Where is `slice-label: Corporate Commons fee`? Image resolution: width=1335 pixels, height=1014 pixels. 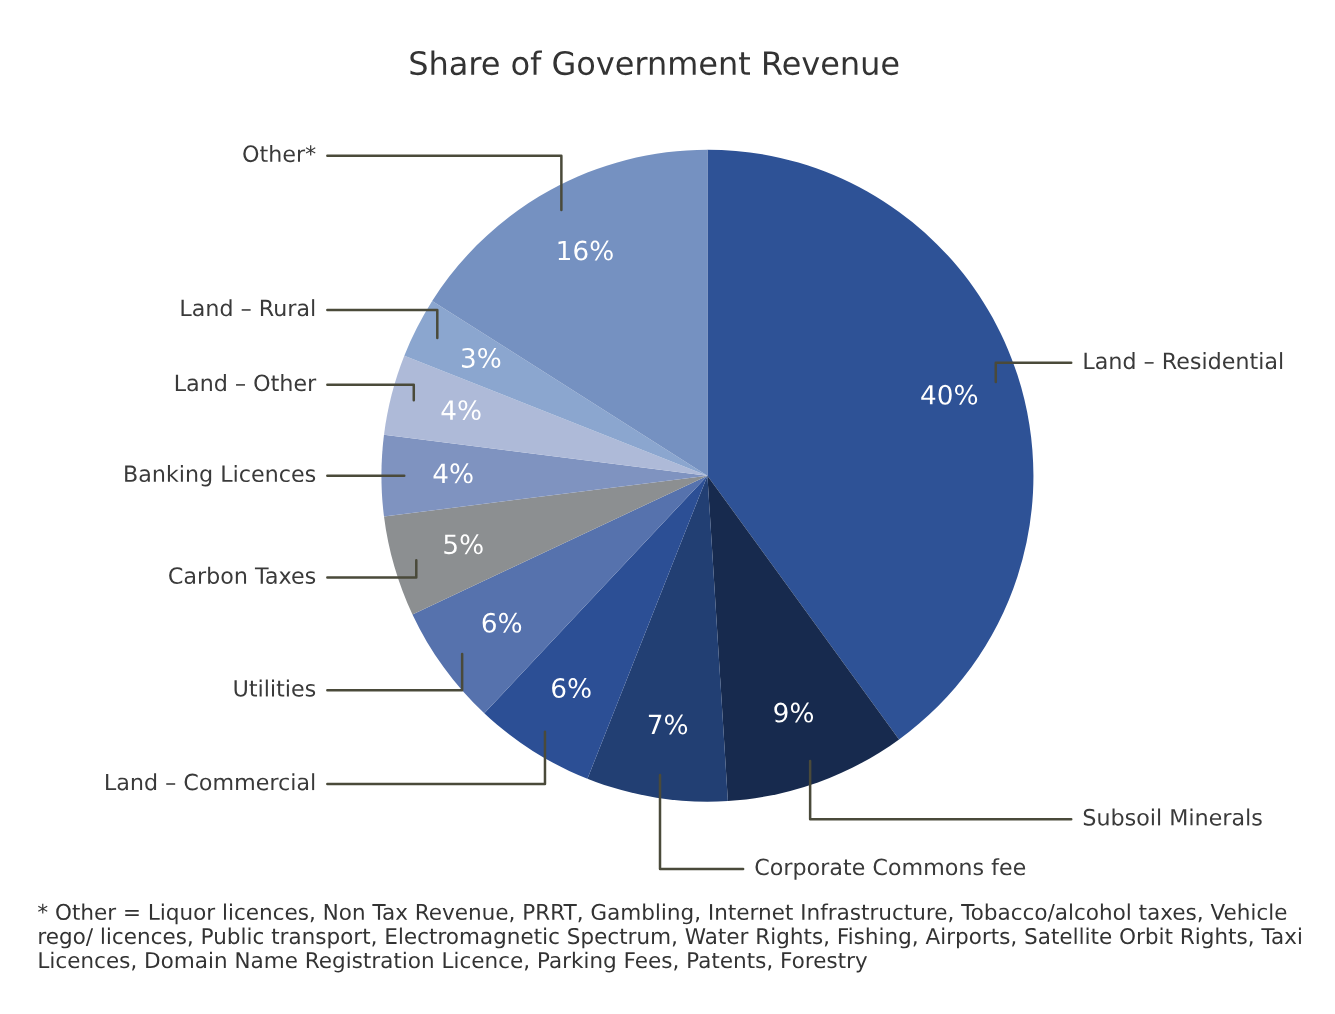 slice-label: Corporate Commons fee is located at coordinates (890, 869).